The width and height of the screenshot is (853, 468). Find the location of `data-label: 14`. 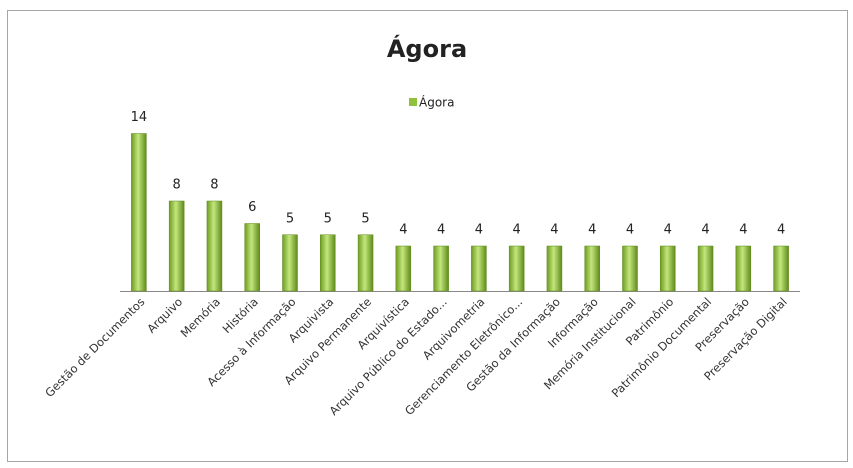

data-label: 14 is located at coordinates (139, 117).